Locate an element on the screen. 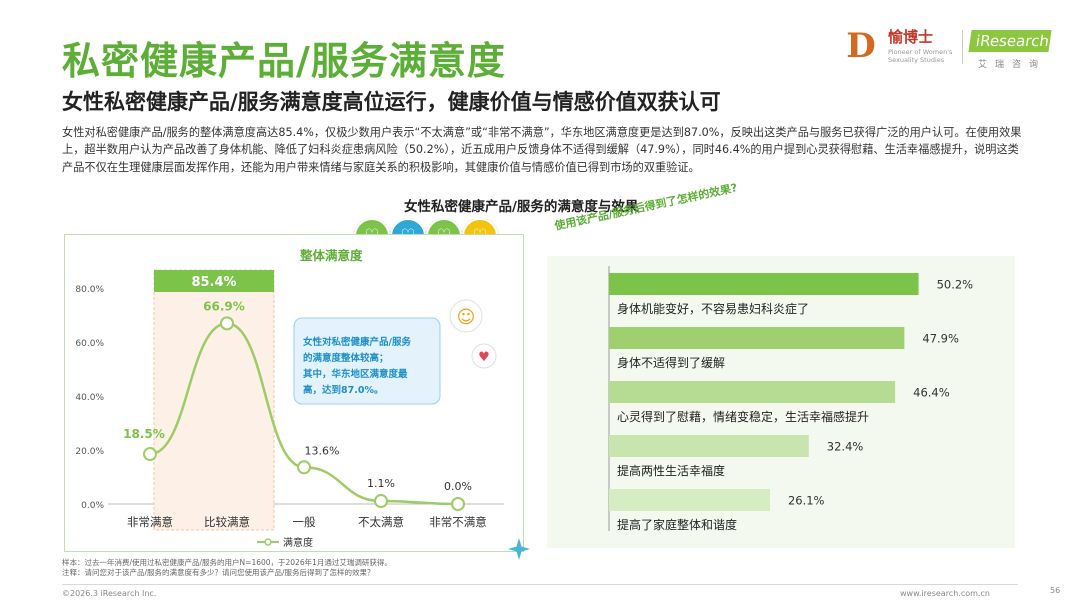 Image resolution: width=1080 pixels, height=608 pixels. chart-title: 女性私密健康产品/服务的满意度与效果 is located at coordinates (521, 207).